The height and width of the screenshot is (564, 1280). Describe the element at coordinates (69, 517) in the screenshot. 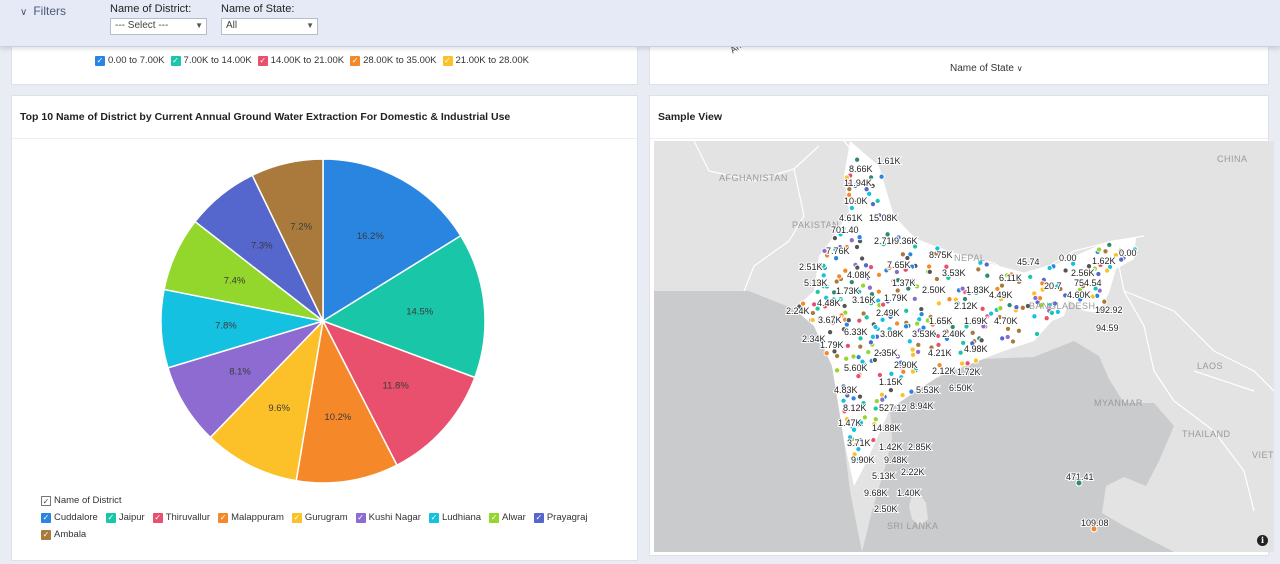

I see `pie-legend-item: ✓ Cuddalore` at that location.